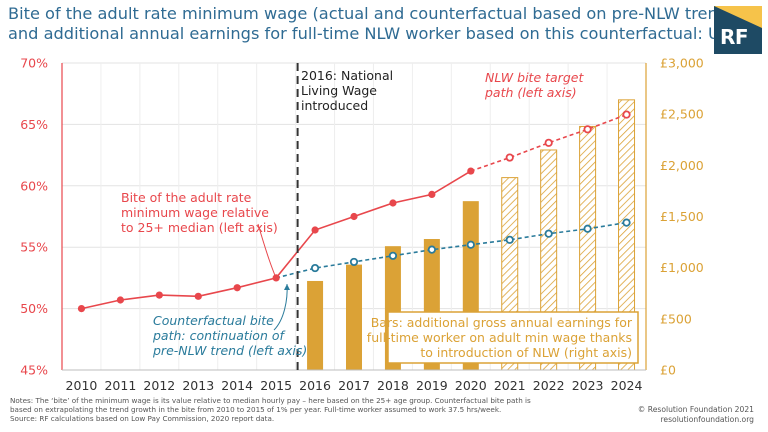  I want to click on y-right-tick-label: £1,500, so click(682, 216).